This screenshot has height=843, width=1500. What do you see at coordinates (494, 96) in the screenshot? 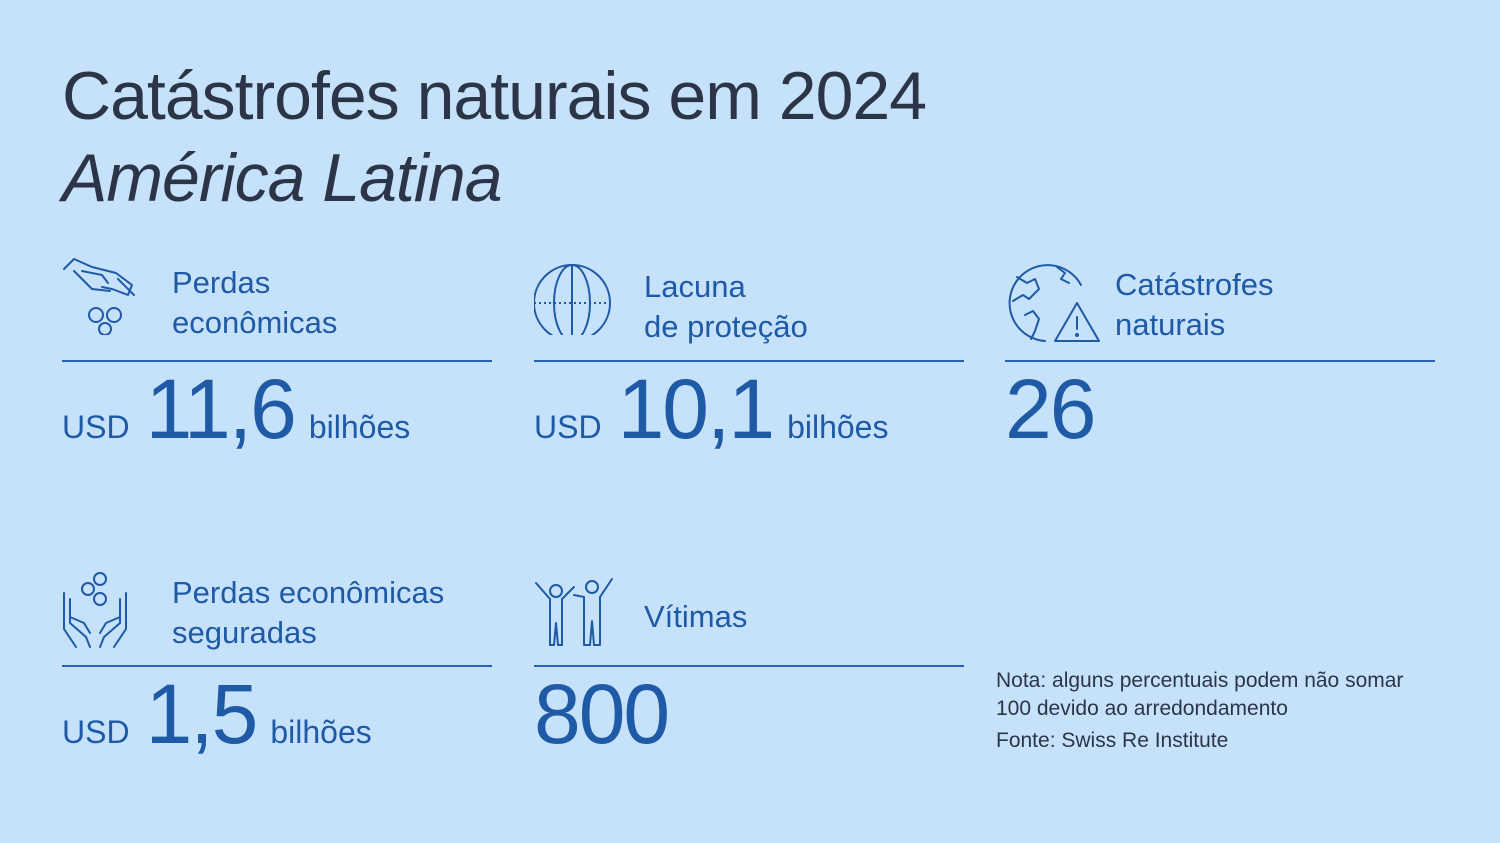
I see `page-title: Catástrofes naturais em 2024` at bounding box center [494, 96].